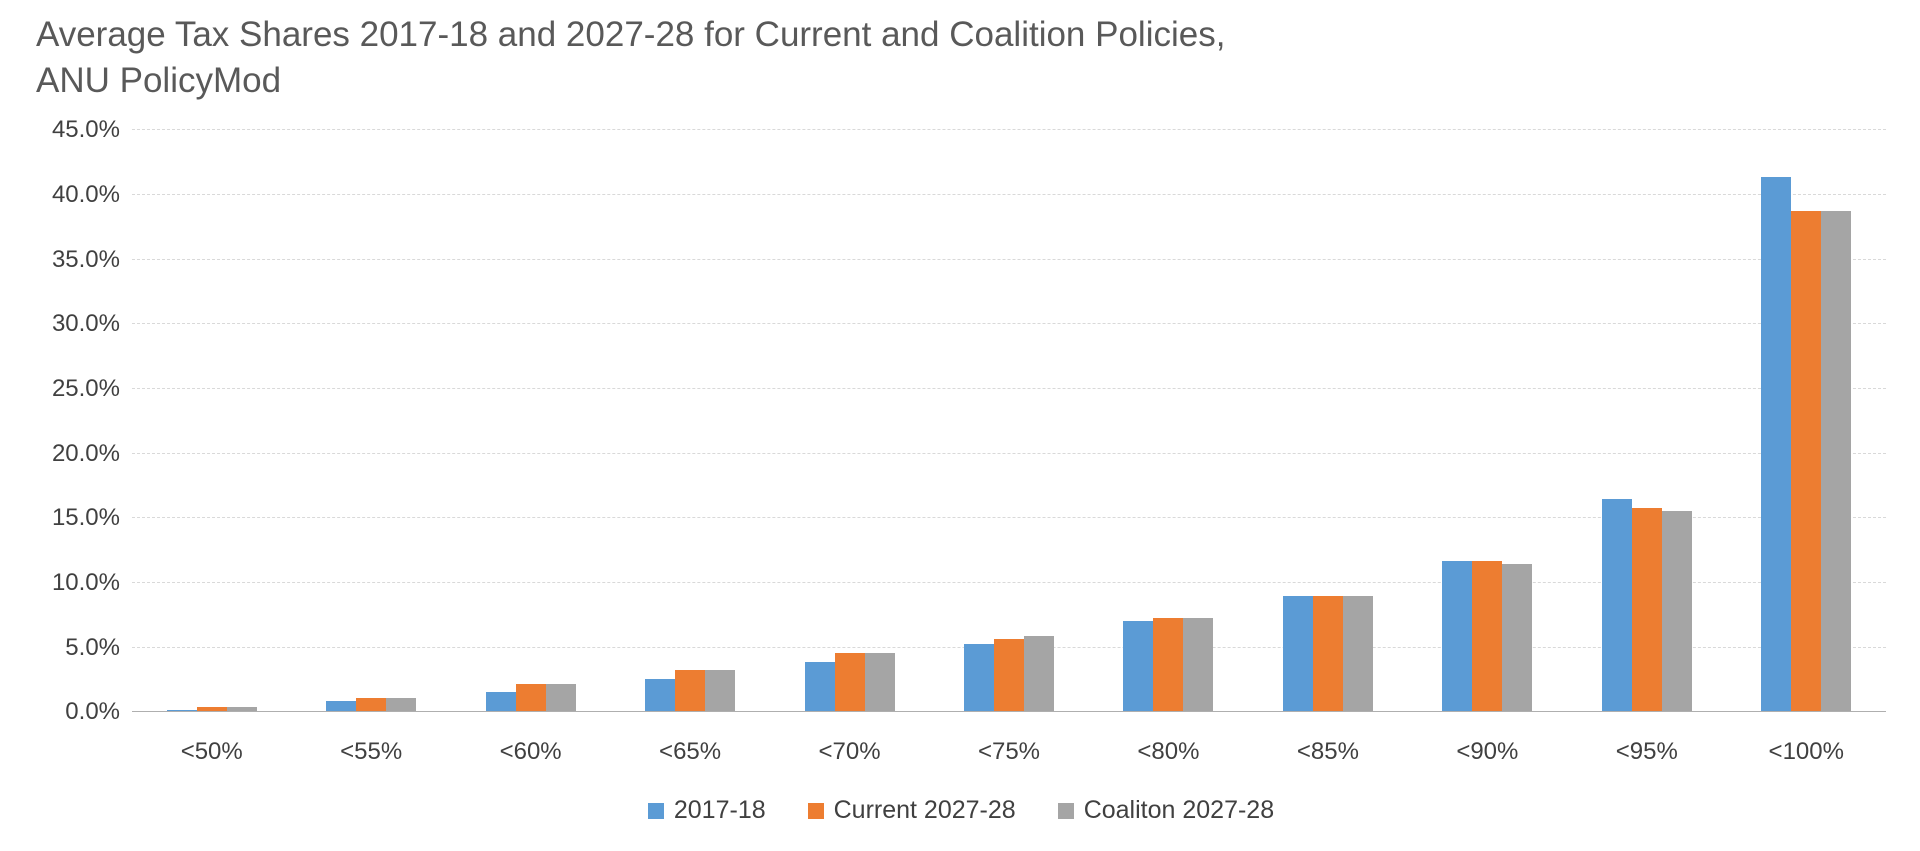 The height and width of the screenshot is (851, 1920). Describe the element at coordinates (85, 195) in the screenshot. I see `y-tick-label: 40.0%` at that location.